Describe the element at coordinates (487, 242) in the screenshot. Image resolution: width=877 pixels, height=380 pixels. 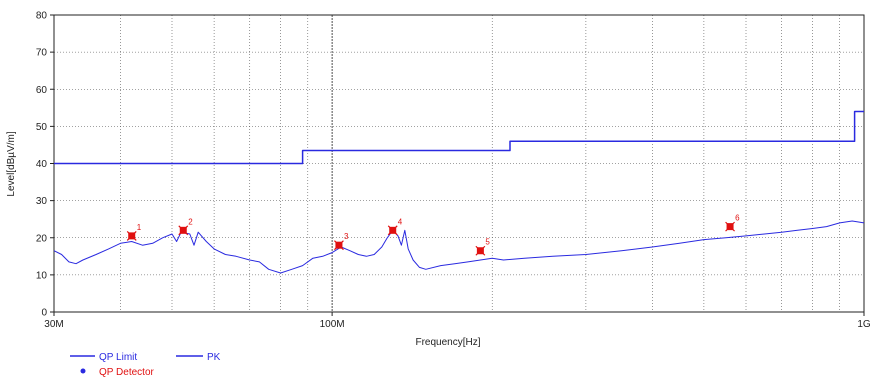
I see `qp-detector-marker-label: 5` at that location.